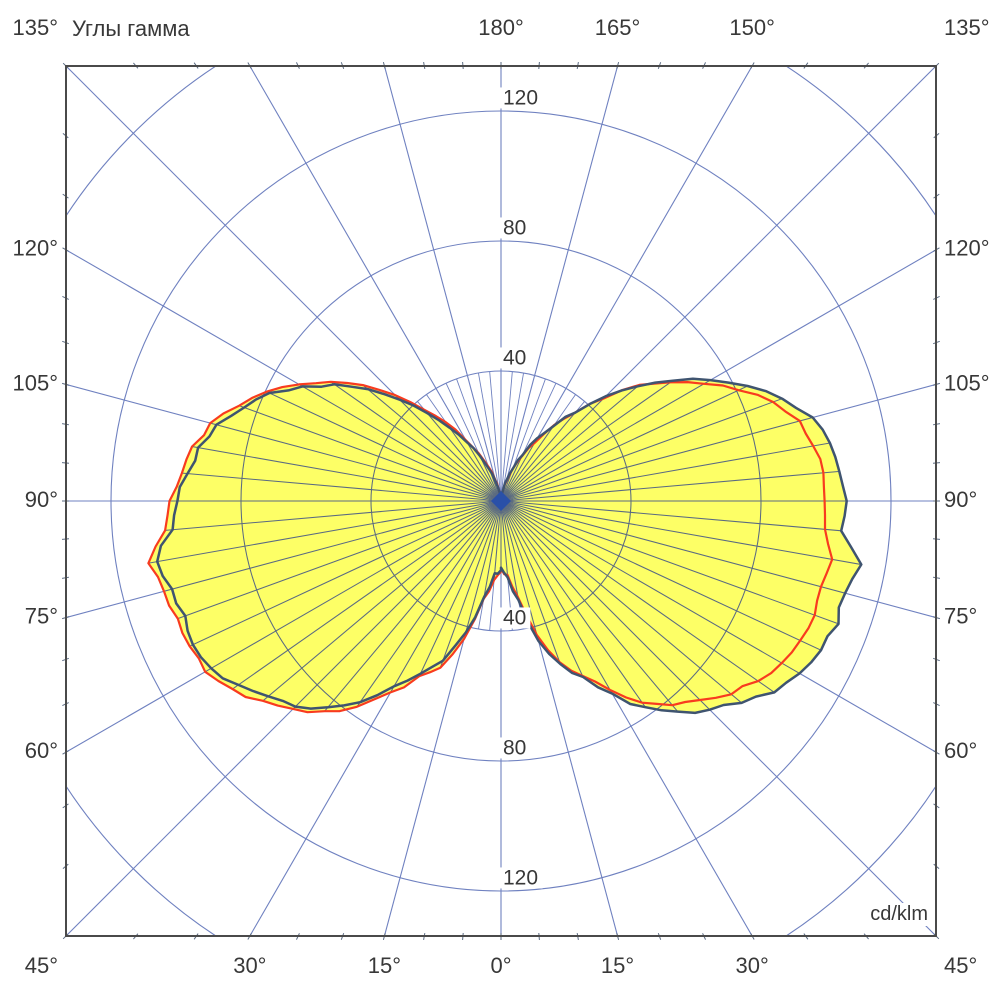 The height and width of the screenshot is (1005, 1000). What do you see at coordinates (618, 27) in the screenshot?
I see `gamma-label-top: 165°` at bounding box center [618, 27].